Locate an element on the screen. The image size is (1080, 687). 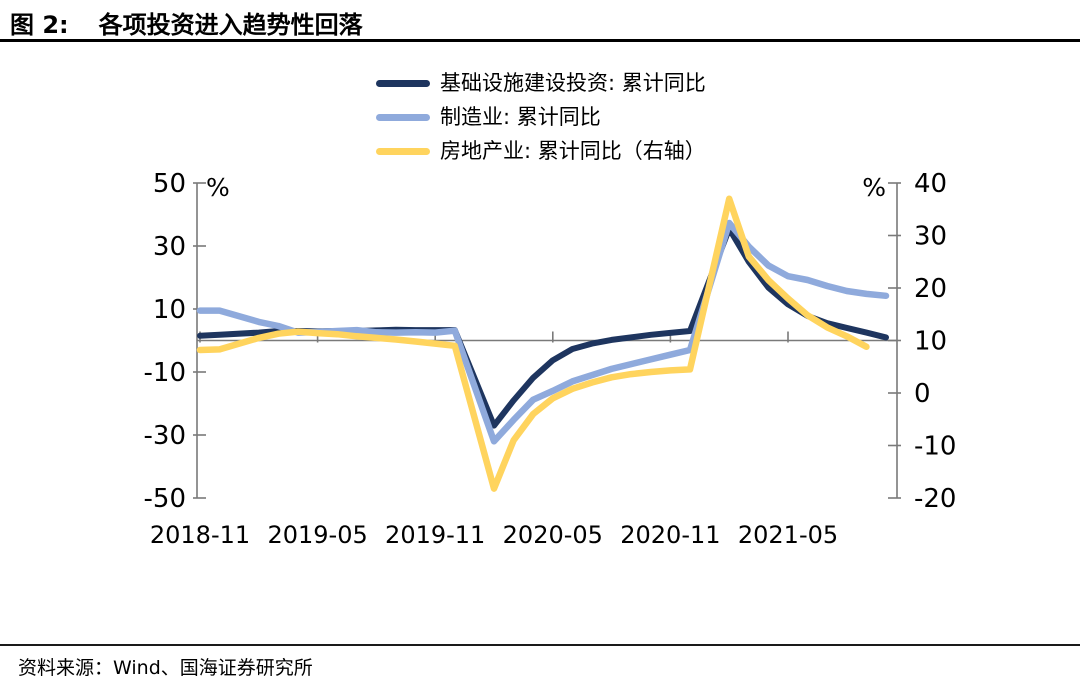
x-axis-tick-label: 2021-05 is located at coordinates (788, 535).